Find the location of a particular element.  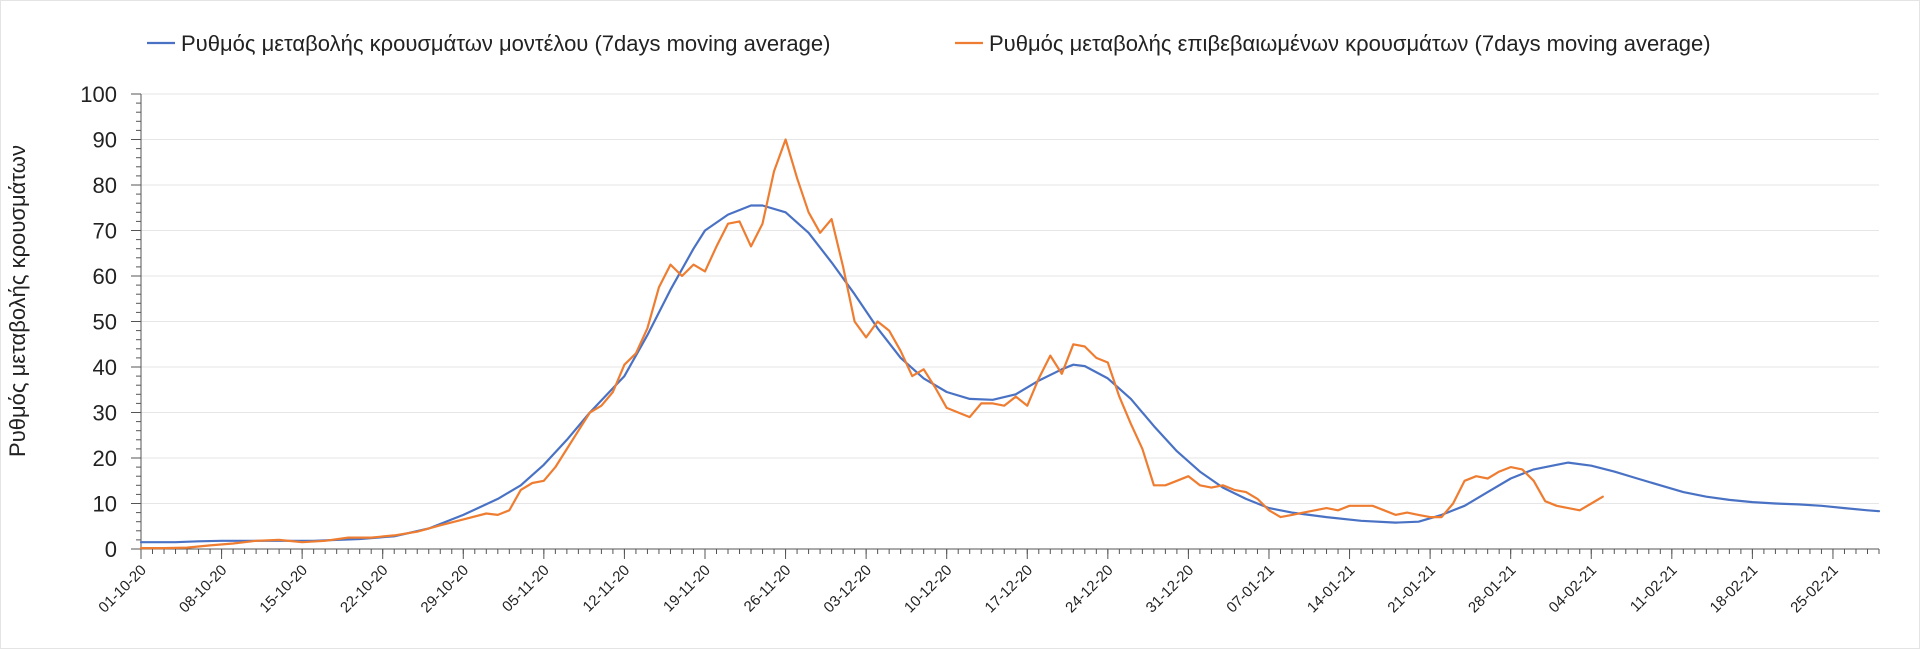

x-tick-label: 19-11-20 is located at coordinates (687, 589).